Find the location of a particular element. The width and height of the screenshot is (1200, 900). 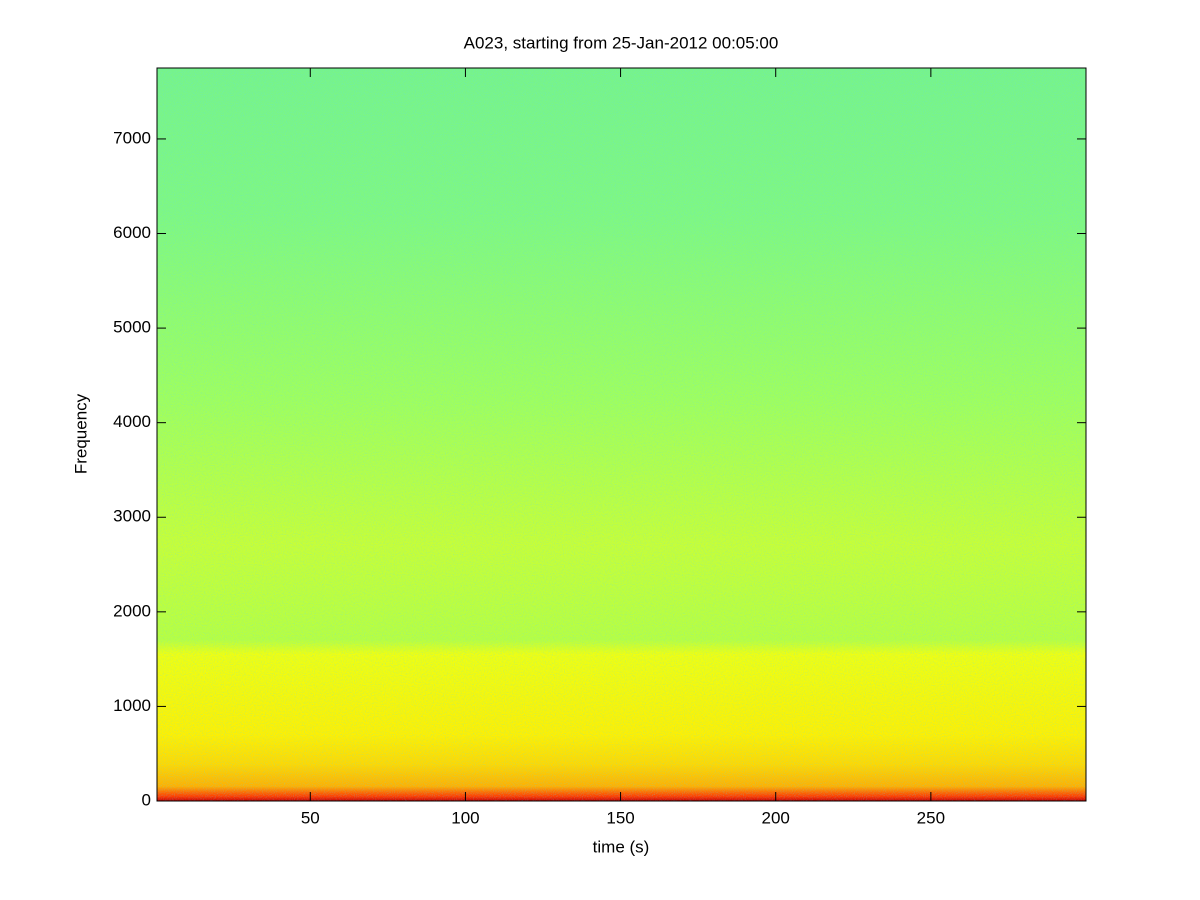

y-tick-label: 6000 is located at coordinates (132, 232).